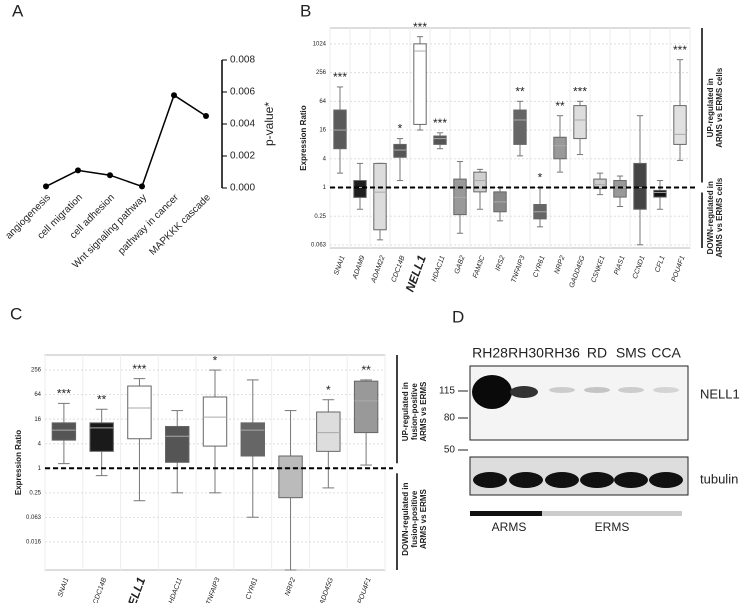 The width and height of the screenshot is (745, 603). Describe the element at coordinates (666, 353) in the screenshot. I see `lane-label: CCA` at that location.